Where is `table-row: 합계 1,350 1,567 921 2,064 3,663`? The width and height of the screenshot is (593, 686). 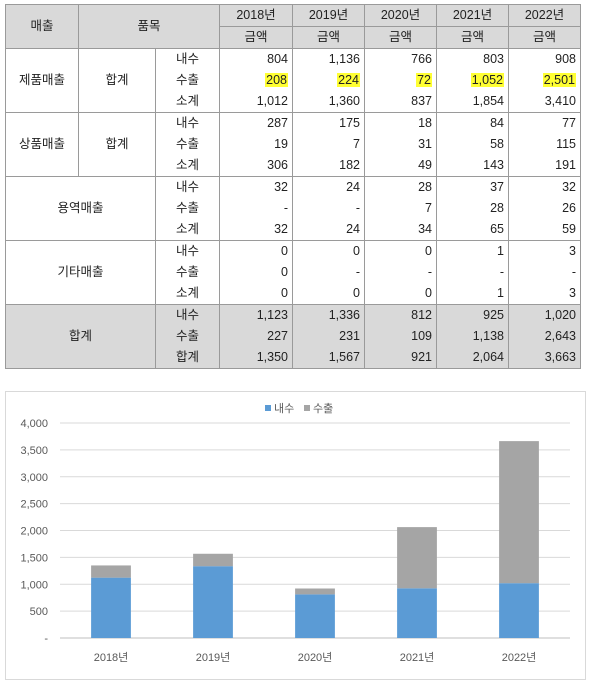 table-row: 합계 1,350 1,567 921 2,064 3,663 is located at coordinates (293, 358).